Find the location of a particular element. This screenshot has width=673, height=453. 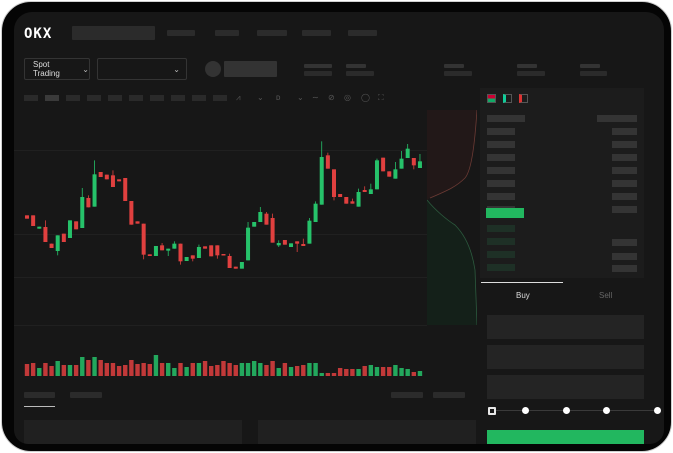

settings-icon: ◎ is located at coordinates (347, 97).